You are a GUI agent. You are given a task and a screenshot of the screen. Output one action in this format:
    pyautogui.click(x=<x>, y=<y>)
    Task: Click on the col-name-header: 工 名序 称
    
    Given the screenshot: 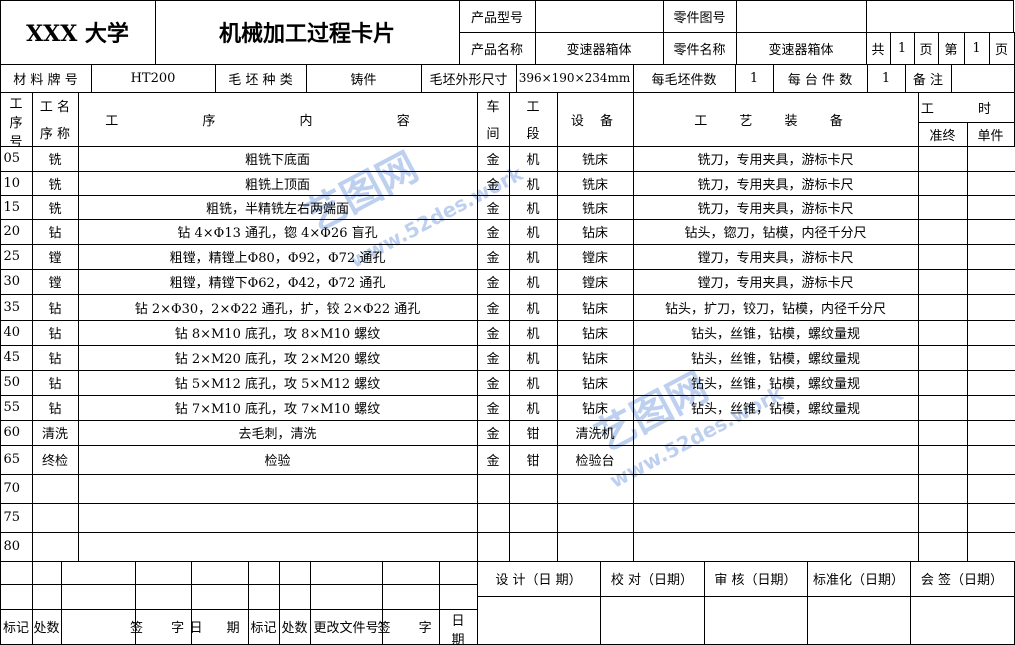 What is the action you would take?
    pyautogui.click(x=55, y=119)
    